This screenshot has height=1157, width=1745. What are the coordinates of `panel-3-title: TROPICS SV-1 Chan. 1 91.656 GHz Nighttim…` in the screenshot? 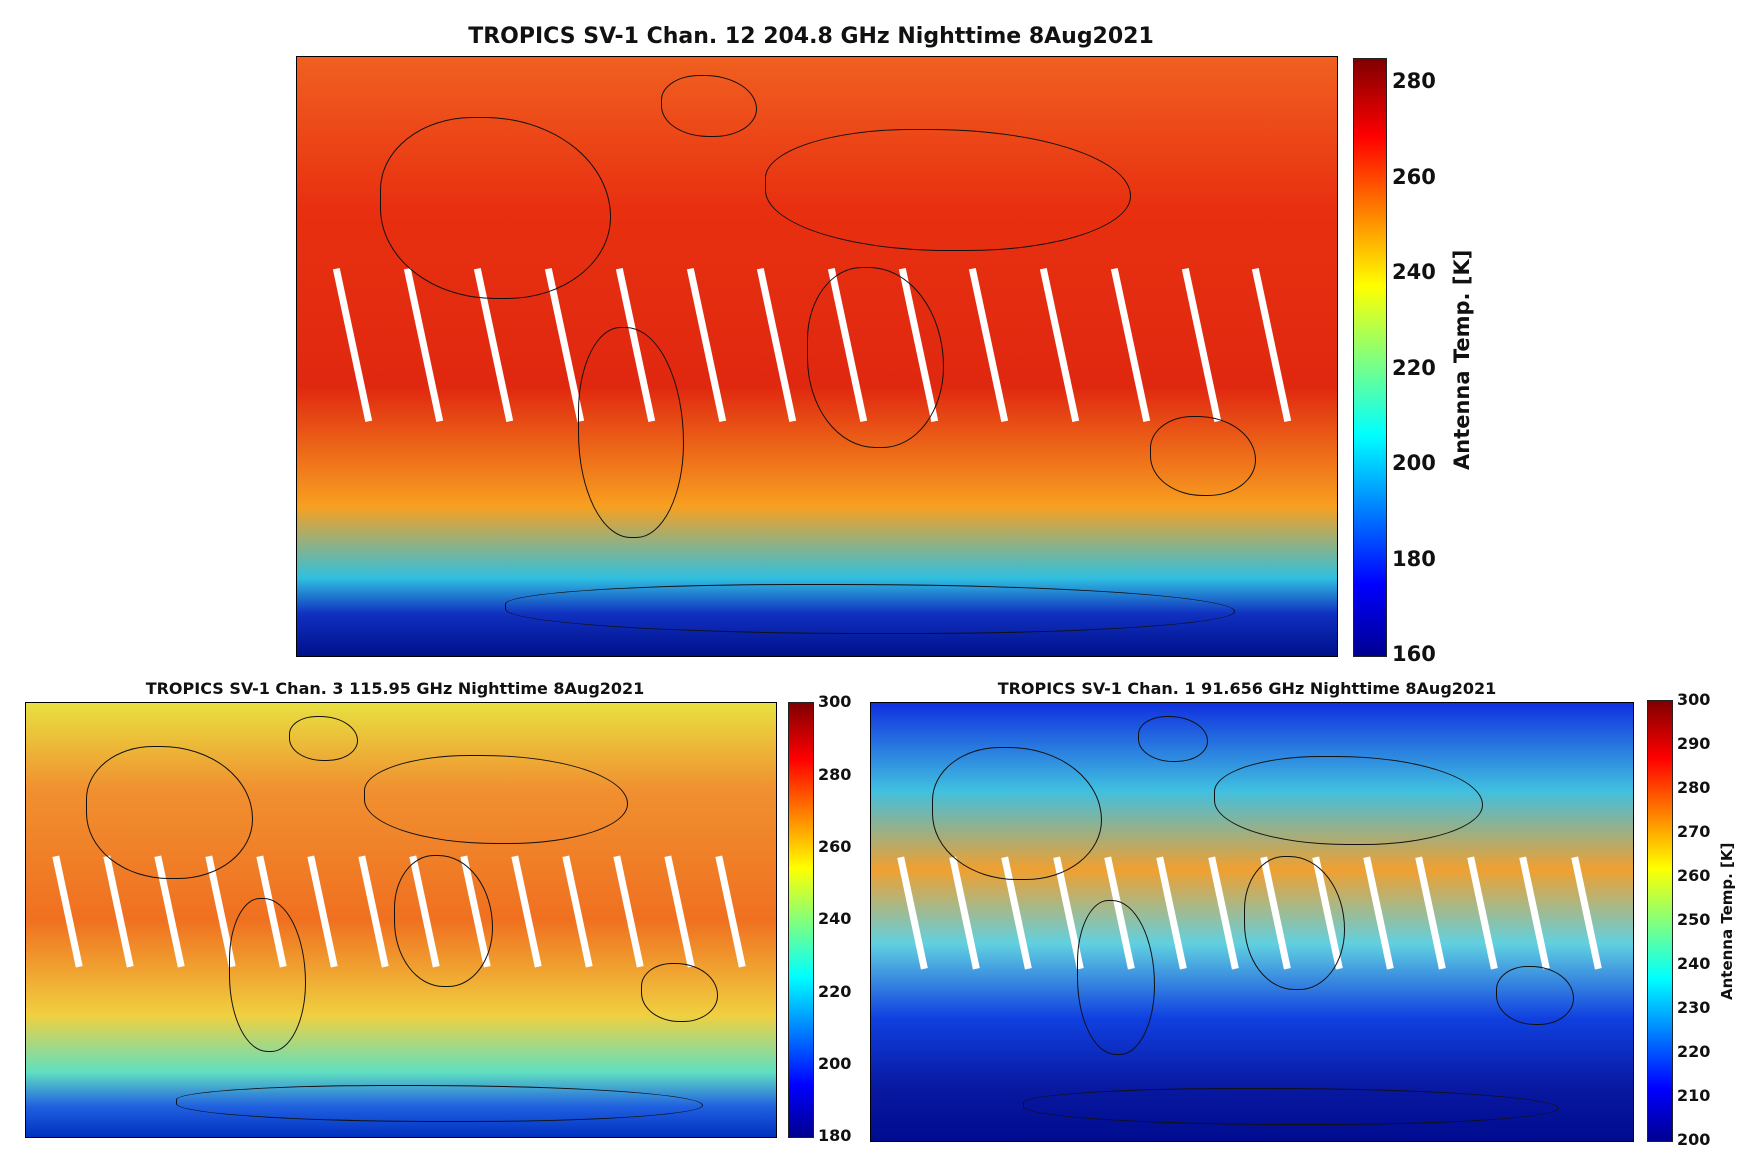 It's located at (1247, 688).